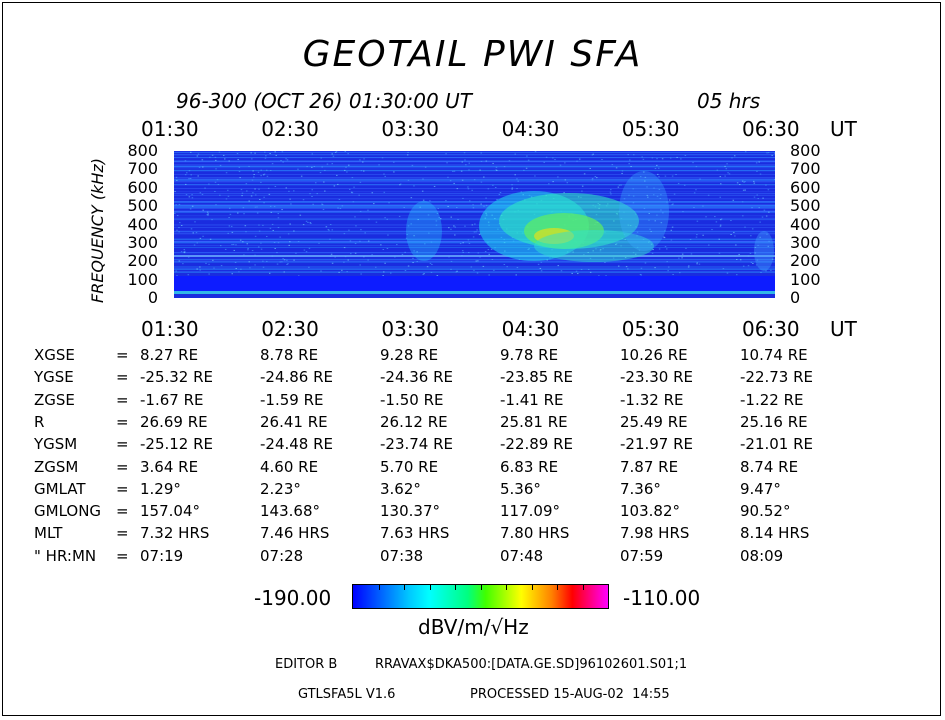 Image resolution: width=945 pixels, height=720 pixels. I want to click on ephemeris-value: 25.49 RE, so click(654, 421).